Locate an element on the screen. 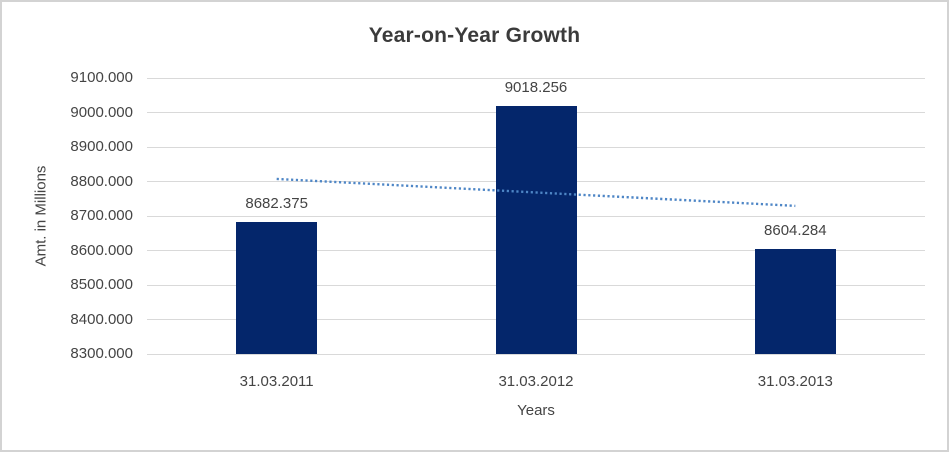  bar-data-label: 8604.284 is located at coordinates (795, 231).